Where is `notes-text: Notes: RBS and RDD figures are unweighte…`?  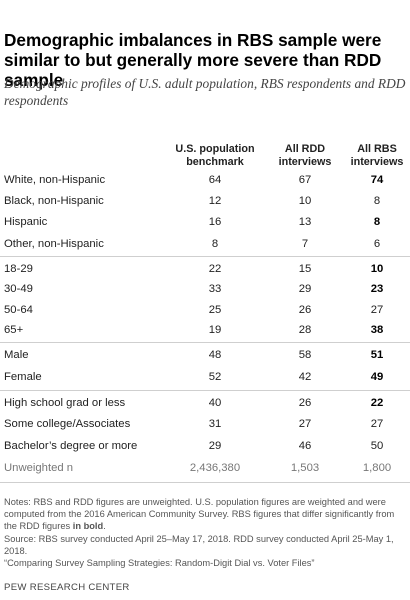 notes-text: Notes: RBS and RDD figures are unweighte… is located at coordinates (205, 514).